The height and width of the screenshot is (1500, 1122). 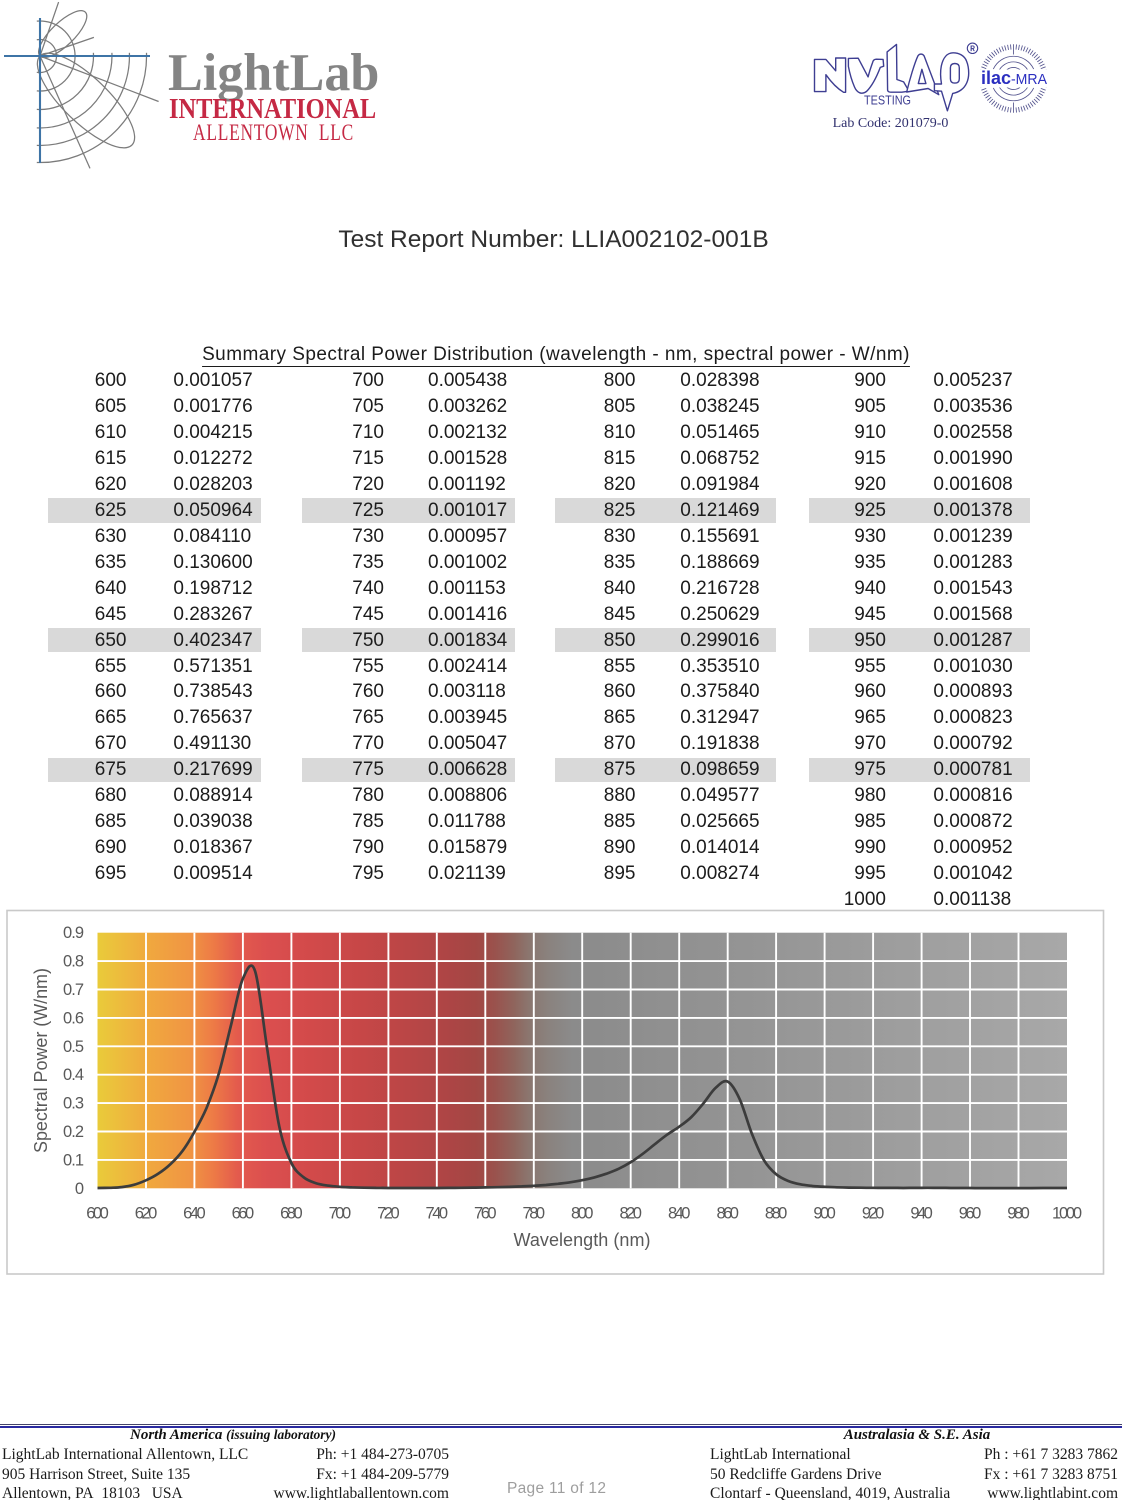 What do you see at coordinates (73, 962) in the screenshot?
I see `svg-text: 0.8` at bounding box center [73, 962].